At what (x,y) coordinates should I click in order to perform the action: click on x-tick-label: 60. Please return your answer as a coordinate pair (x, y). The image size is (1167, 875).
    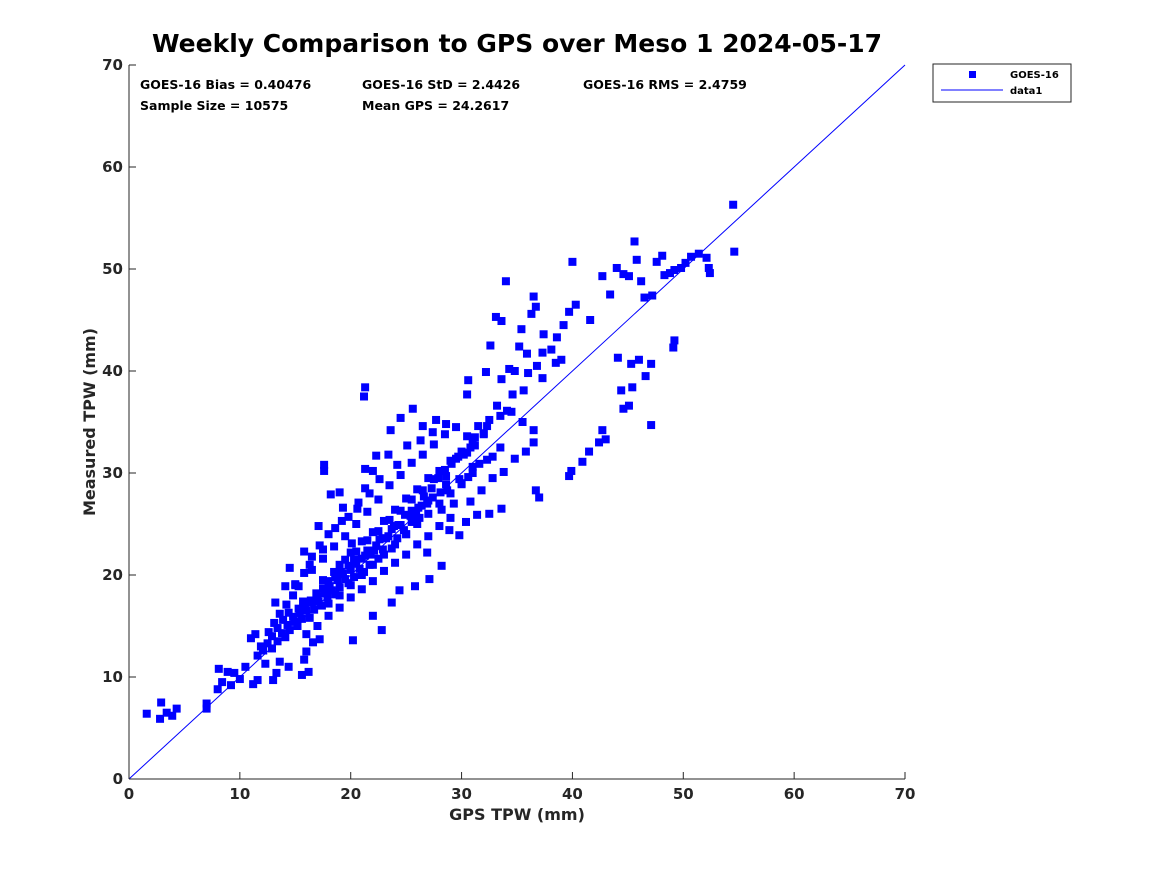
    Looking at the image, I should click on (794, 794).